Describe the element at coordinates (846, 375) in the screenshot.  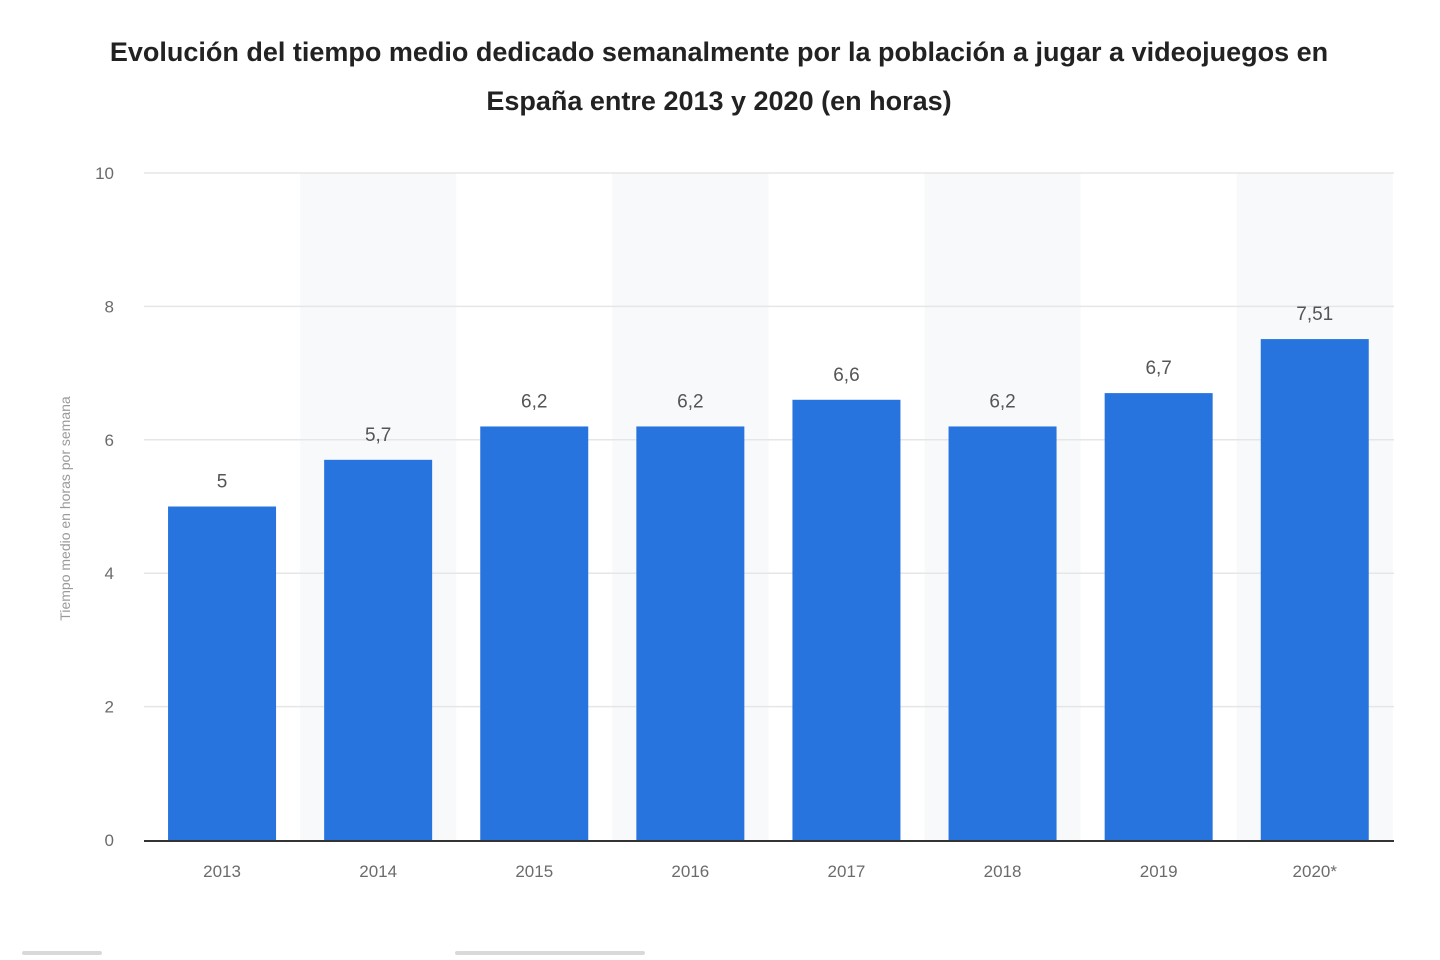
I see `data-label: 6,6` at that location.